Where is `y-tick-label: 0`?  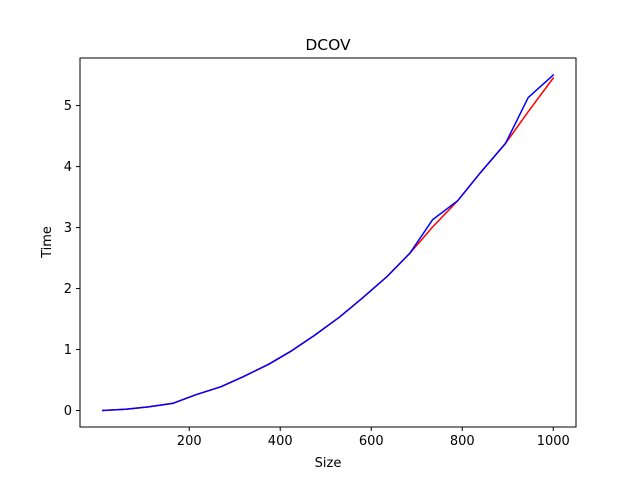 y-tick-label: 0 is located at coordinates (68, 411).